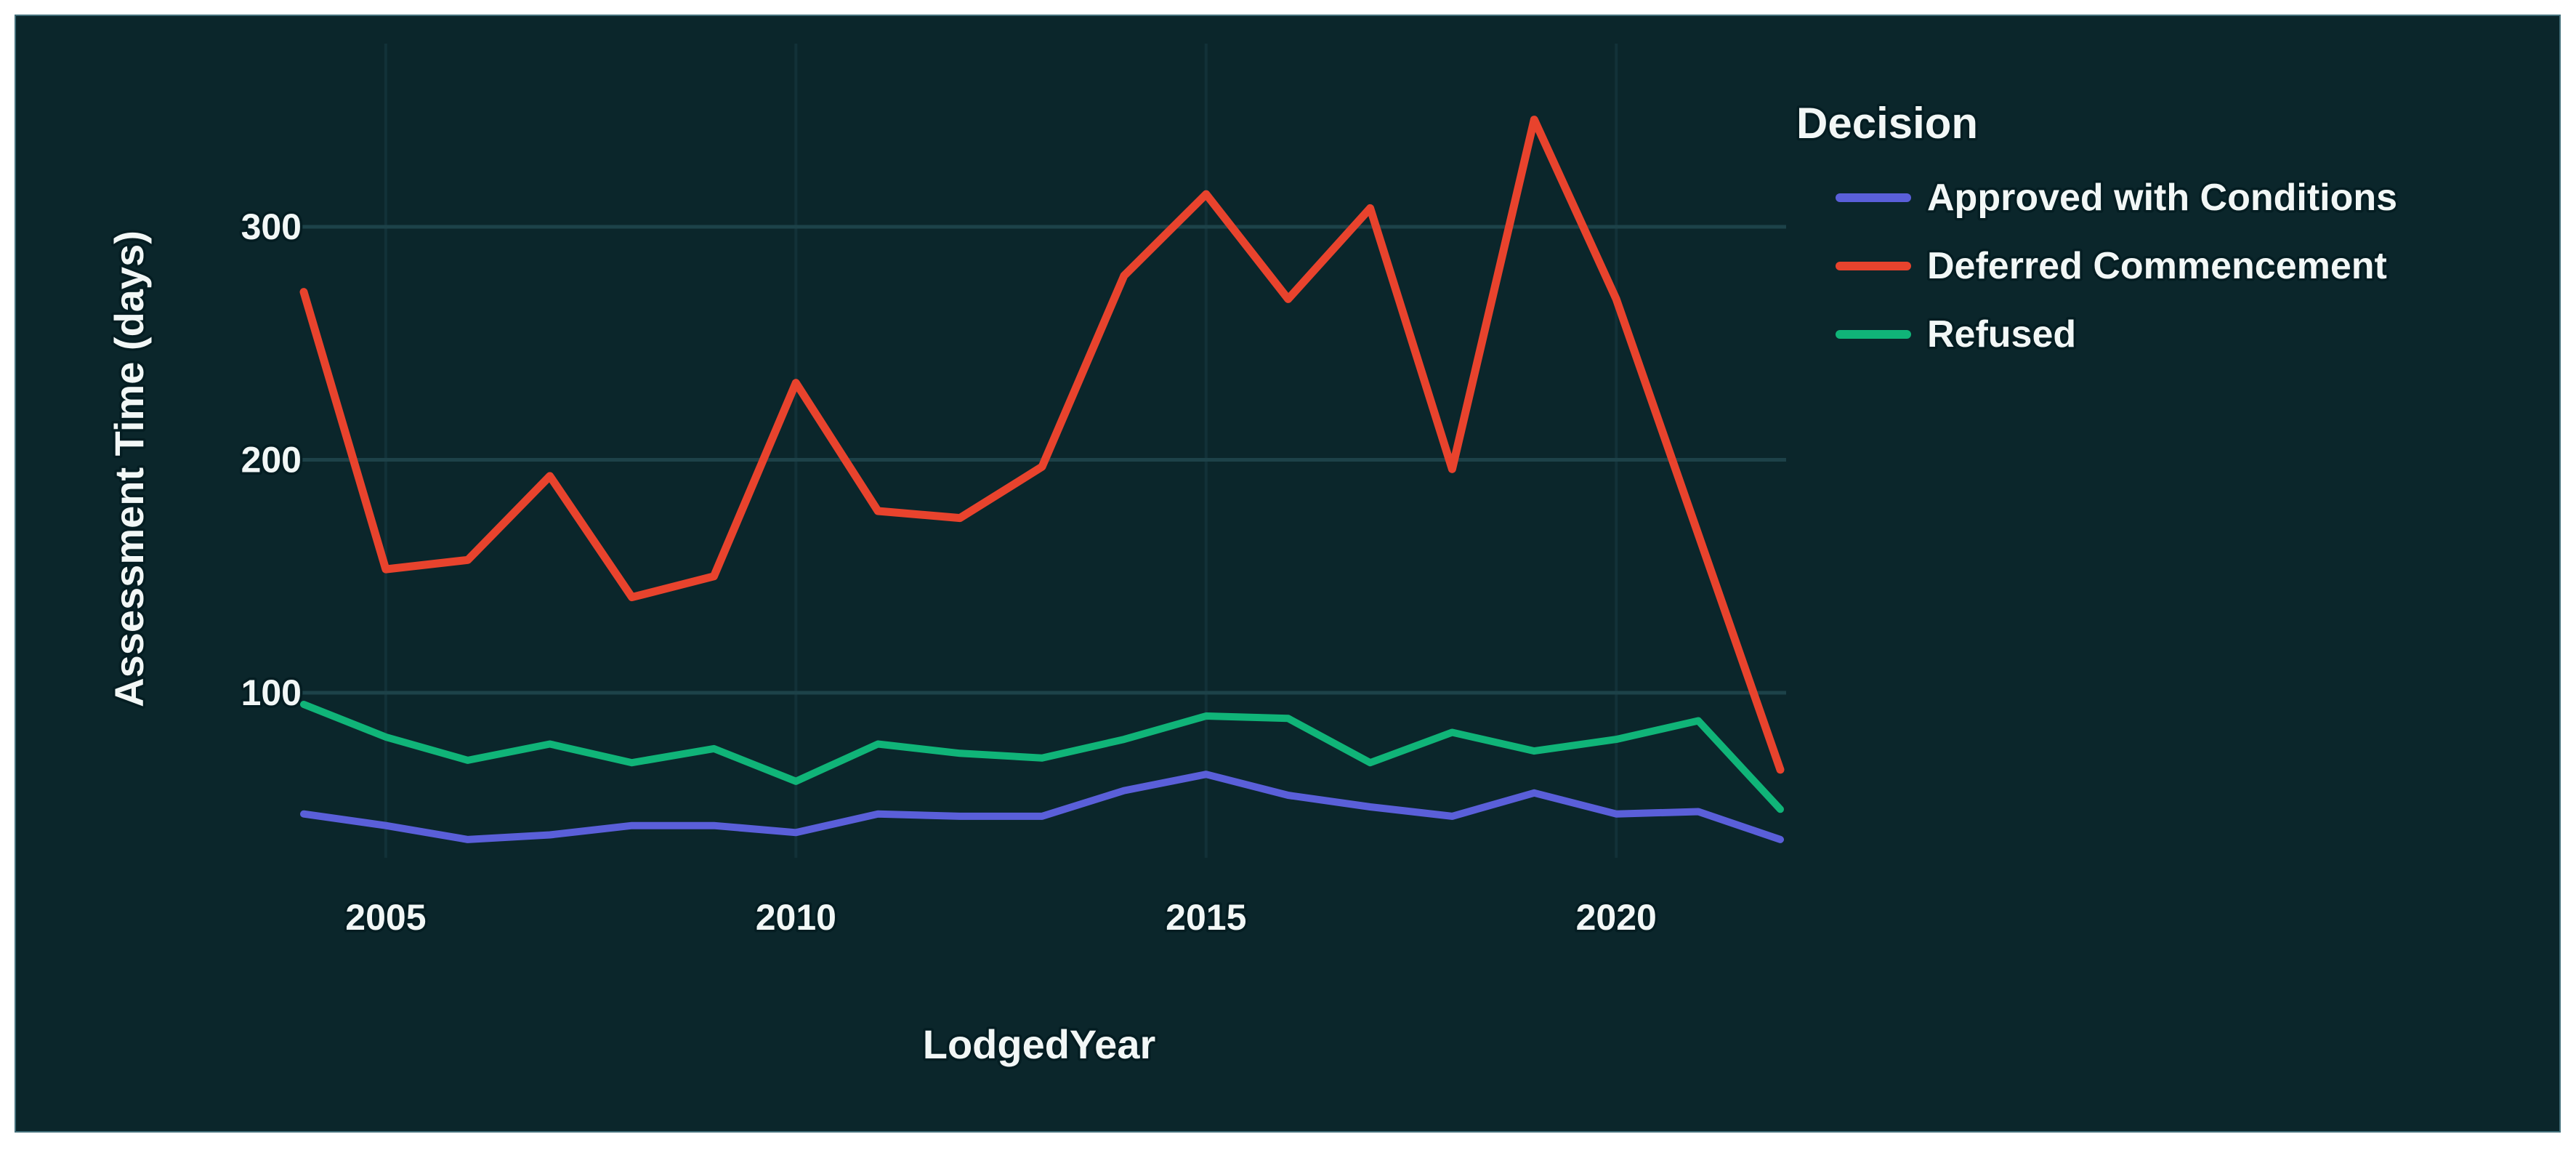  What do you see at coordinates (386, 917) in the screenshot?
I see `x-tick-2005: 2005` at bounding box center [386, 917].